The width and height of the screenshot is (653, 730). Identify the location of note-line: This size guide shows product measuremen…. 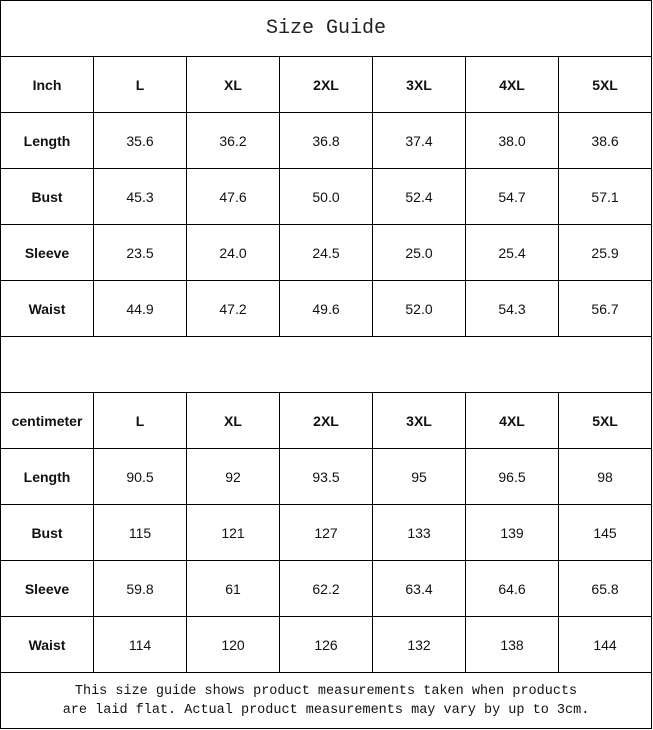
(326, 691).